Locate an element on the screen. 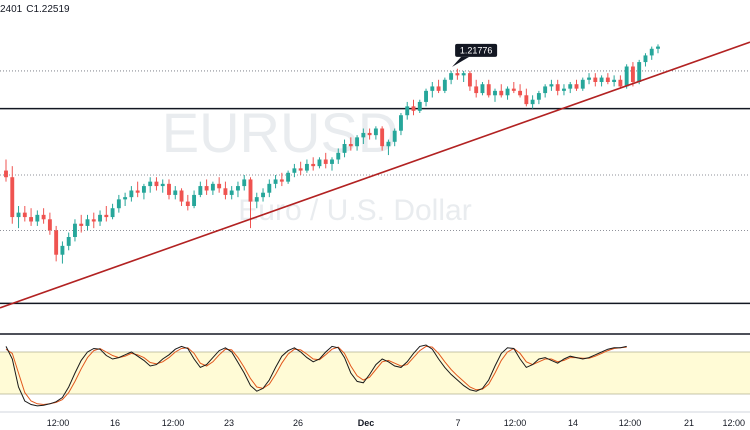  chart-header: 2401 C1.22519 is located at coordinates (37, 9).